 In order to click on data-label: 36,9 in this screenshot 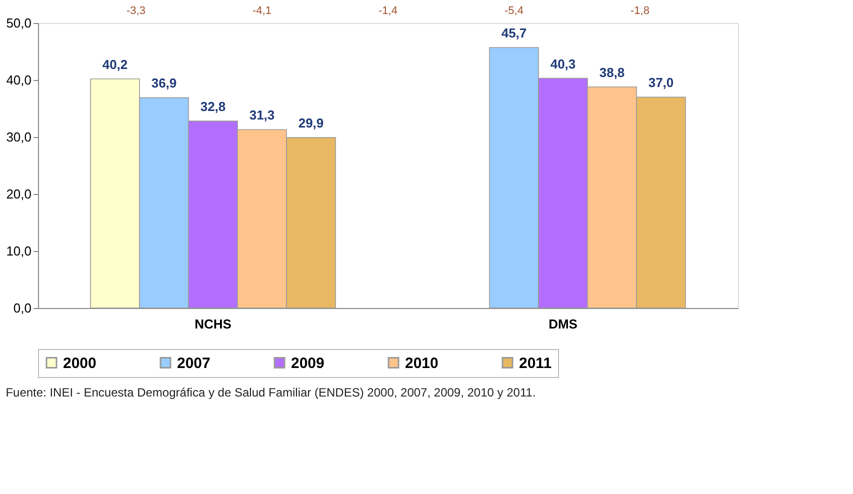, I will do `click(164, 83)`.